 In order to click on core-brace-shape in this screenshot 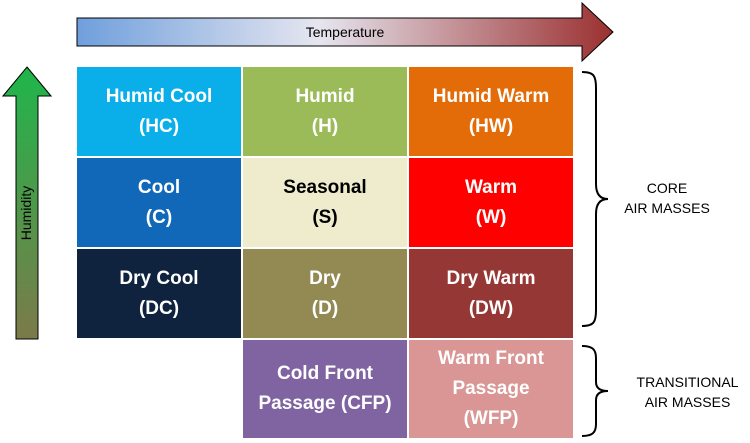, I will do `click(595, 199)`.